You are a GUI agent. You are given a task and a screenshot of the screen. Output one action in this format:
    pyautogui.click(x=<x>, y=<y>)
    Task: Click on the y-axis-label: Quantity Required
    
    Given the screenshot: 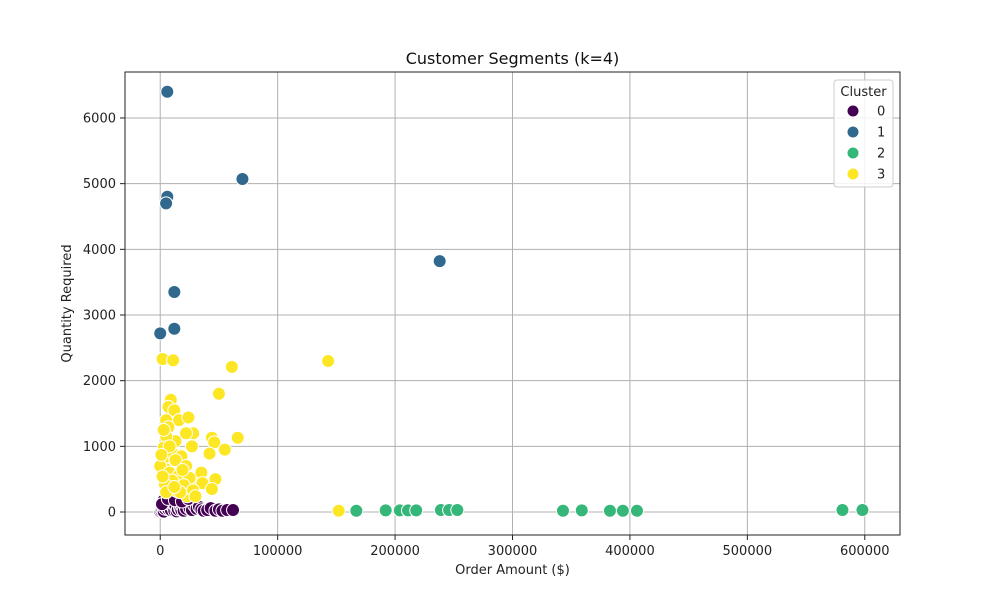 What is the action you would take?
    pyautogui.click(x=67, y=303)
    